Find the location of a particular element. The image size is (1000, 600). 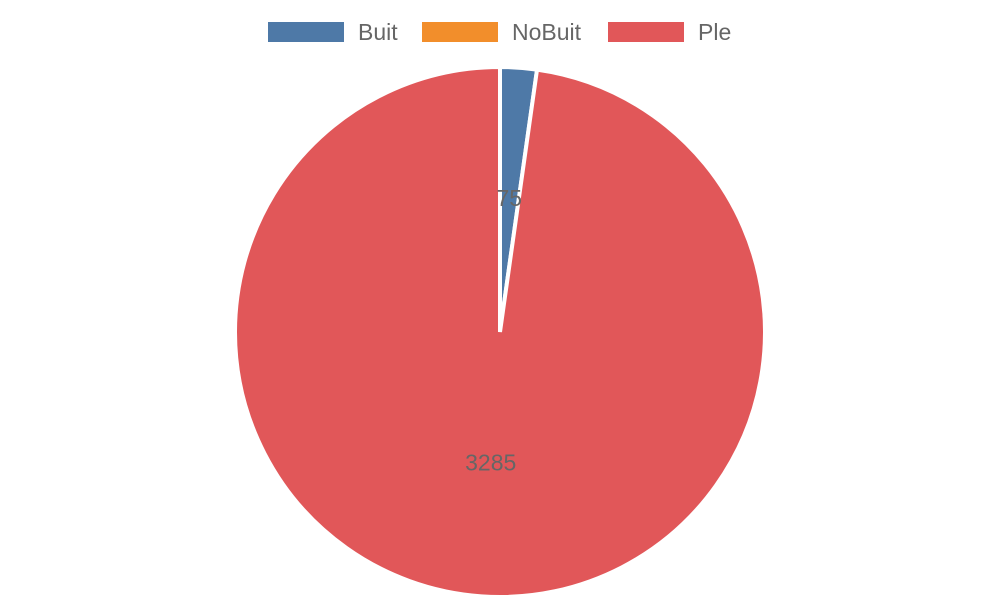

legend-swatch-ple is located at coordinates (646, 32).